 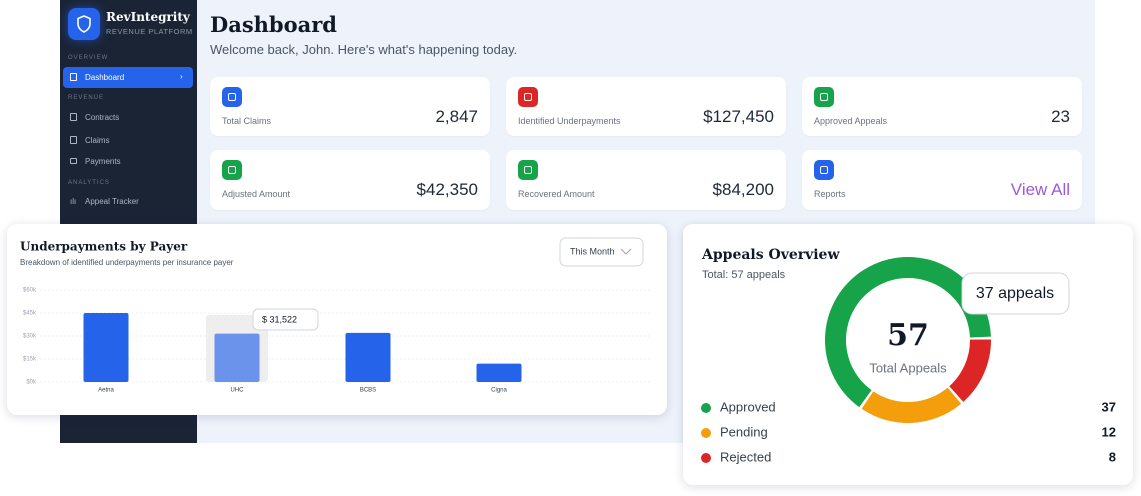 What do you see at coordinates (73, 201) in the screenshot?
I see `nav-icon: ılı` at bounding box center [73, 201].